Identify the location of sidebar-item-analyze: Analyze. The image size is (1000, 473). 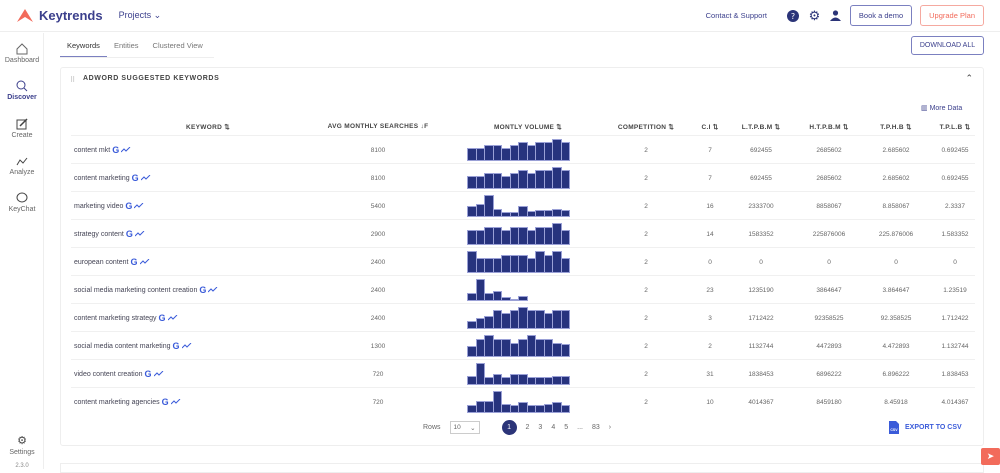
(22, 165).